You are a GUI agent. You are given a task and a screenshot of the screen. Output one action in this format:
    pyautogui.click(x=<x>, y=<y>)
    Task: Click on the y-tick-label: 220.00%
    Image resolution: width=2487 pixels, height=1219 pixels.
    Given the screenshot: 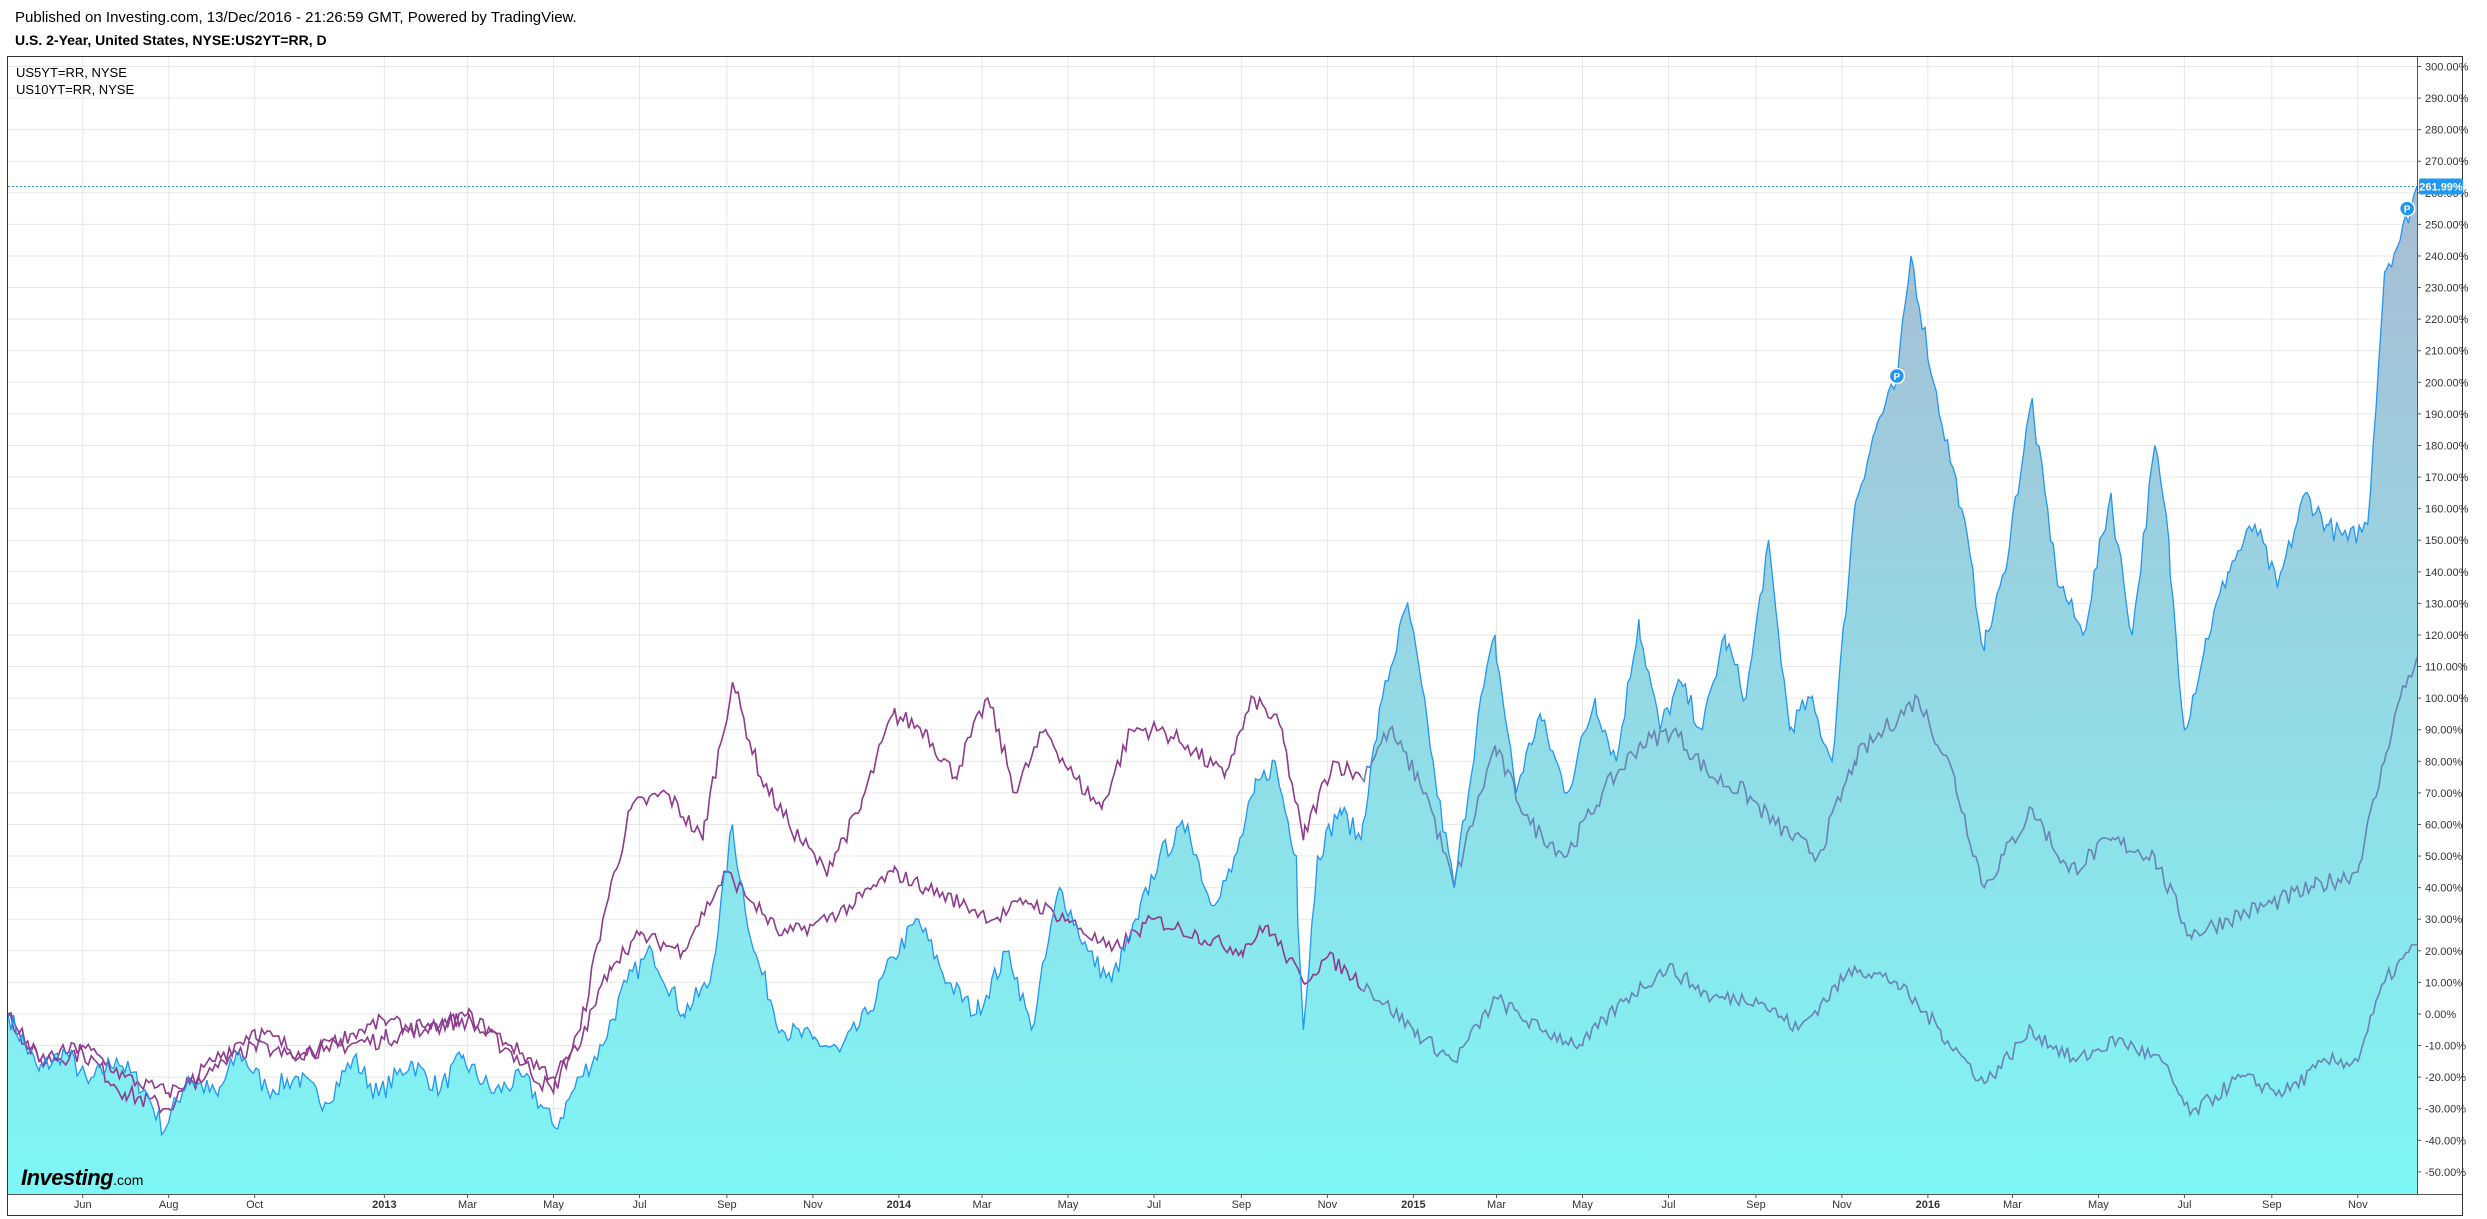 What is the action you would take?
    pyautogui.click(x=2447, y=320)
    